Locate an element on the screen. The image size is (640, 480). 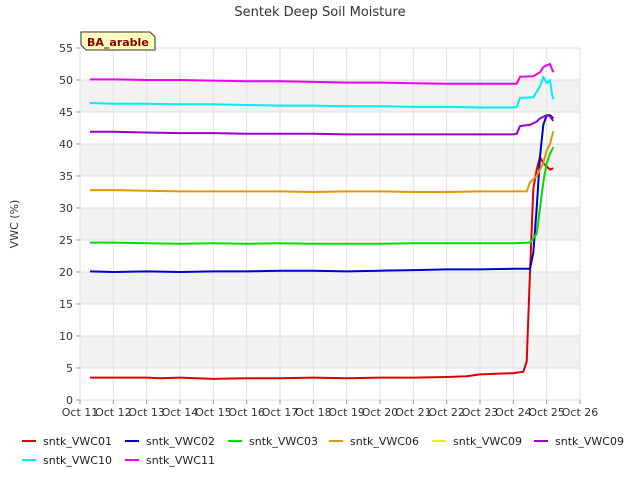
x-tick-label: Oct 24 is located at coordinates (513, 412).